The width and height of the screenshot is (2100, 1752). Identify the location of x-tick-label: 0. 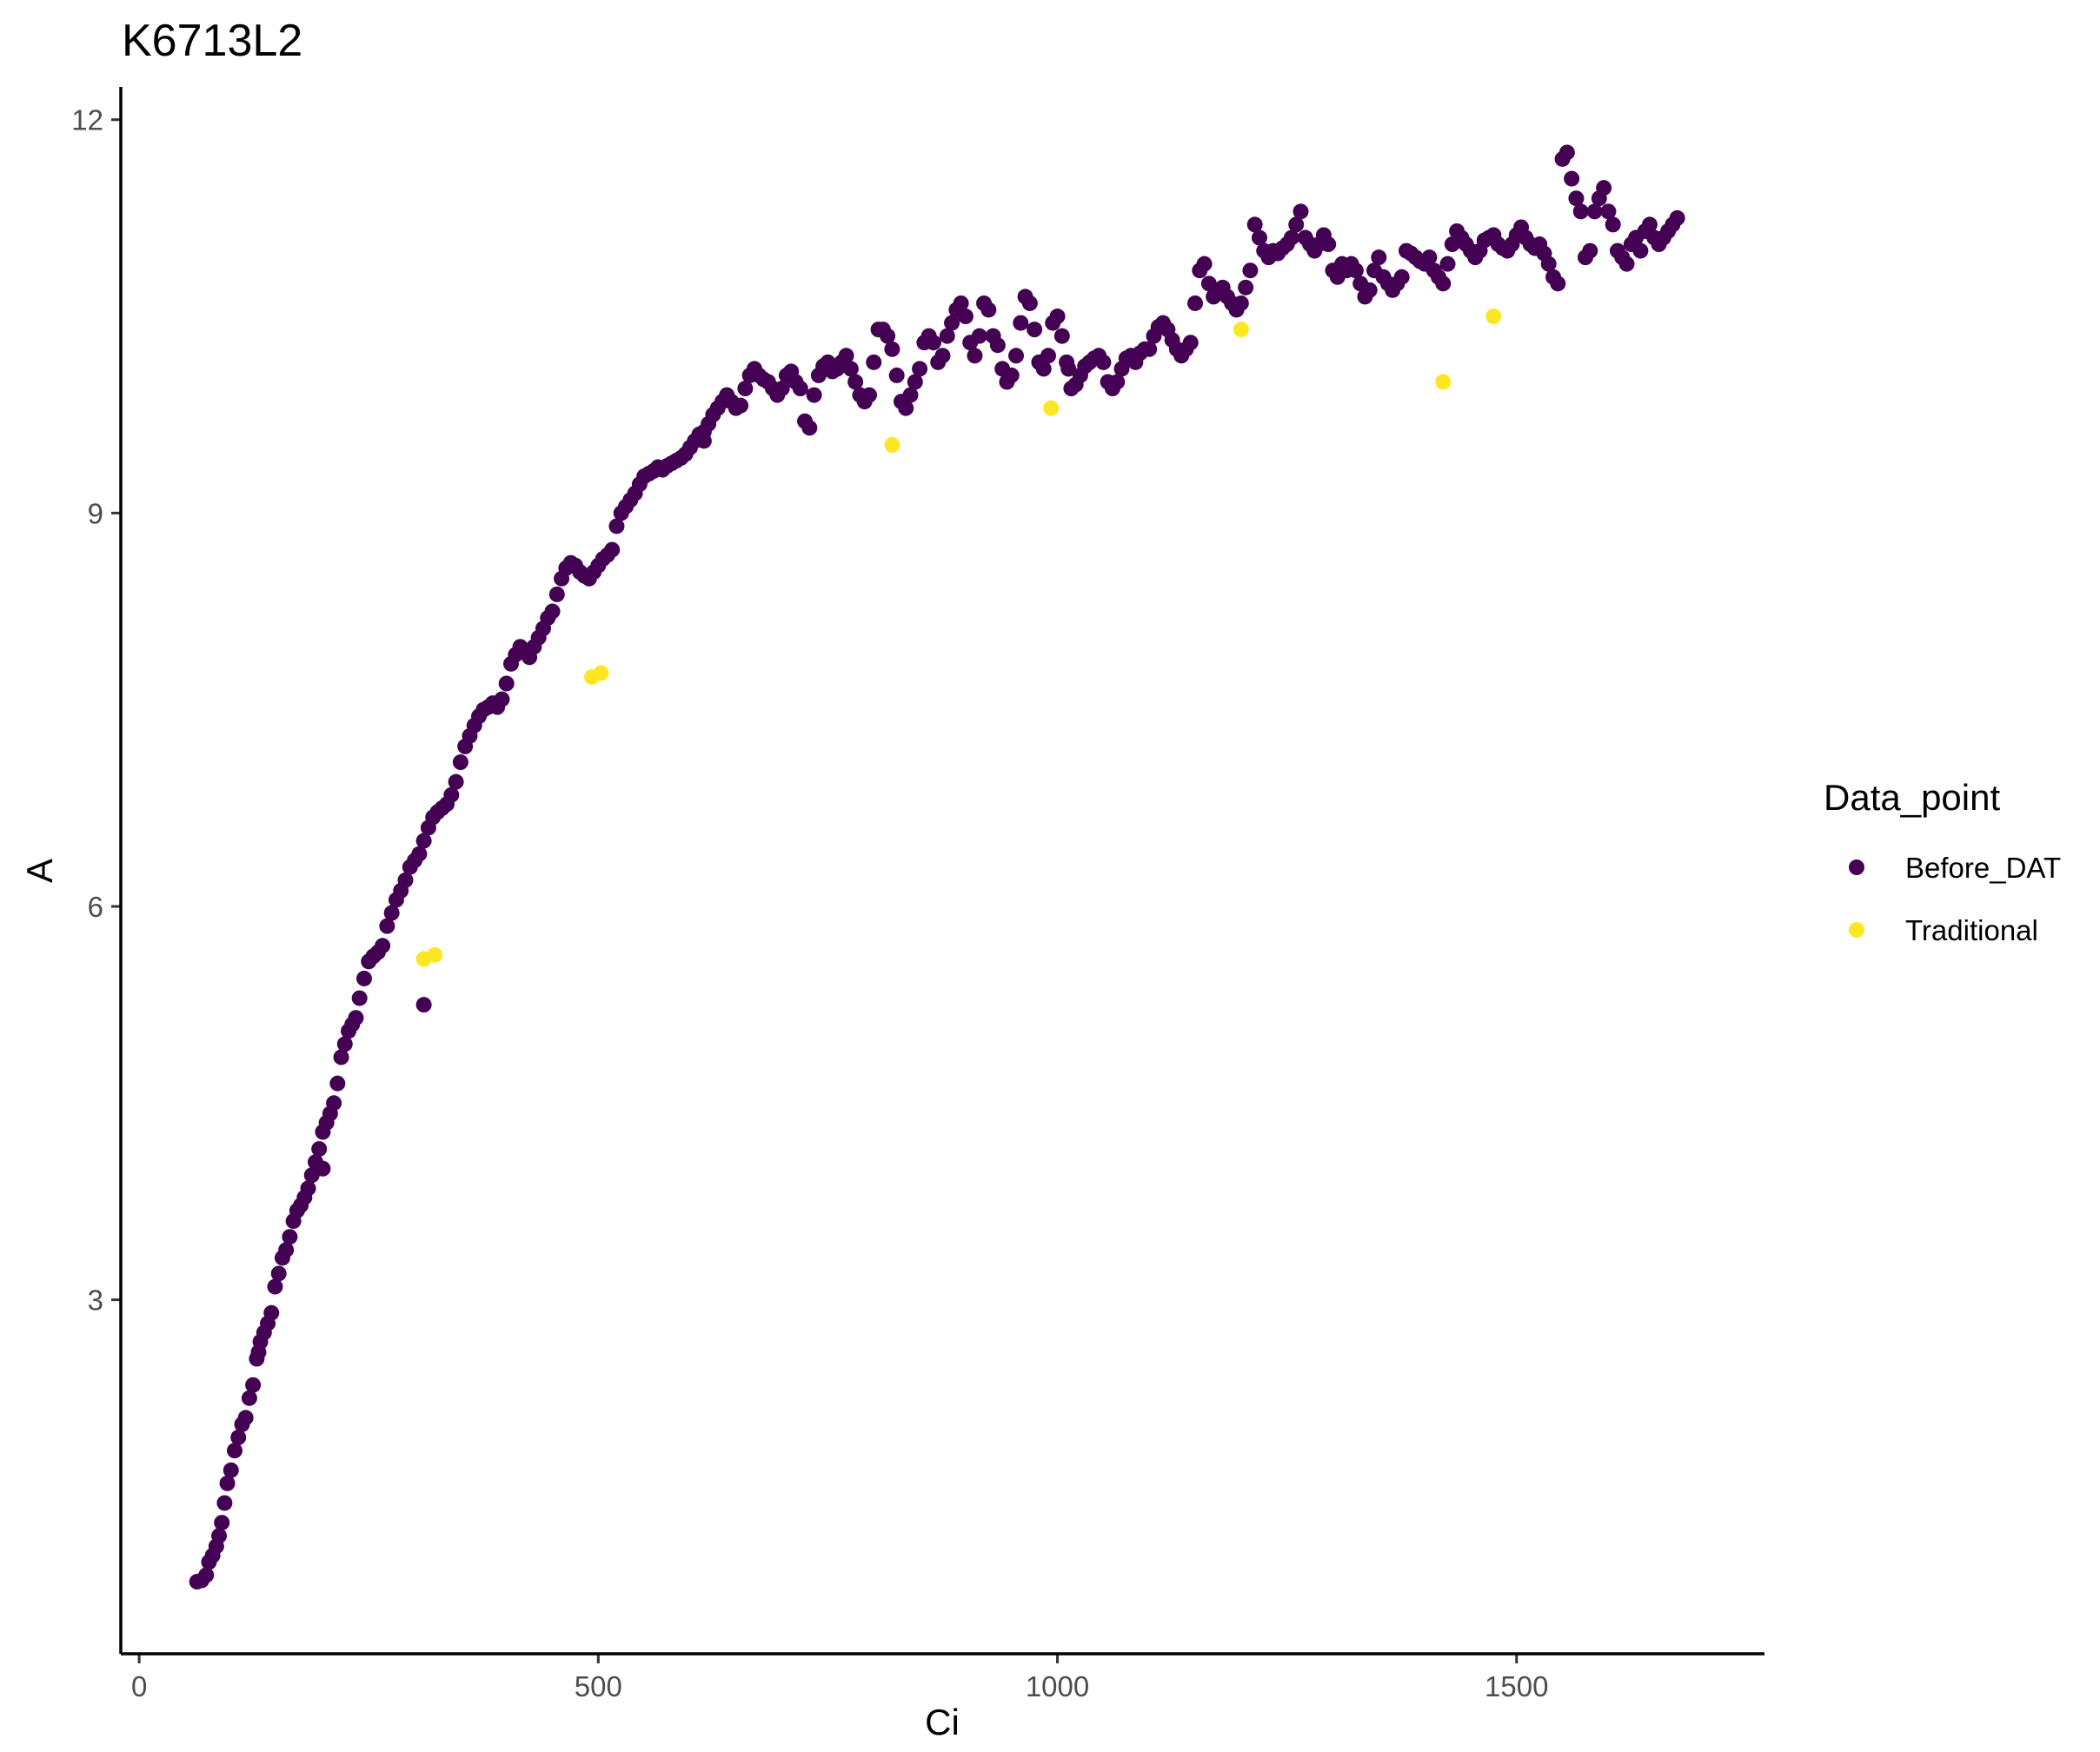
(139, 1686).